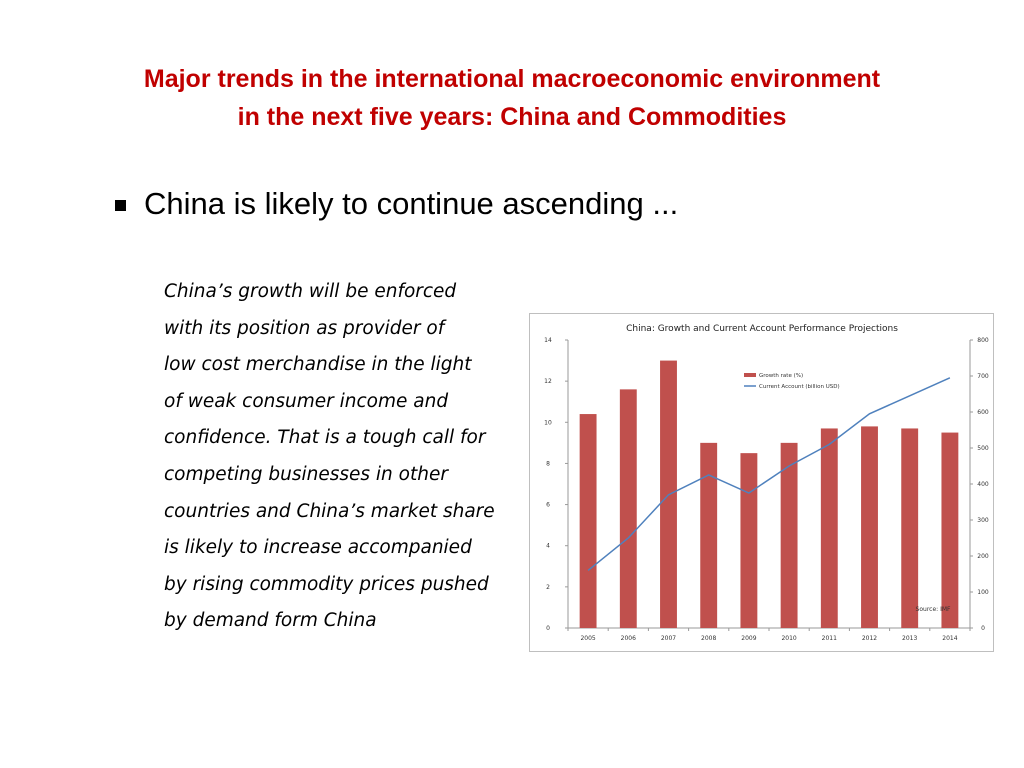 This screenshot has width=1024, height=768. What do you see at coordinates (983, 556) in the screenshot?
I see `right-tick-label: 200` at bounding box center [983, 556].